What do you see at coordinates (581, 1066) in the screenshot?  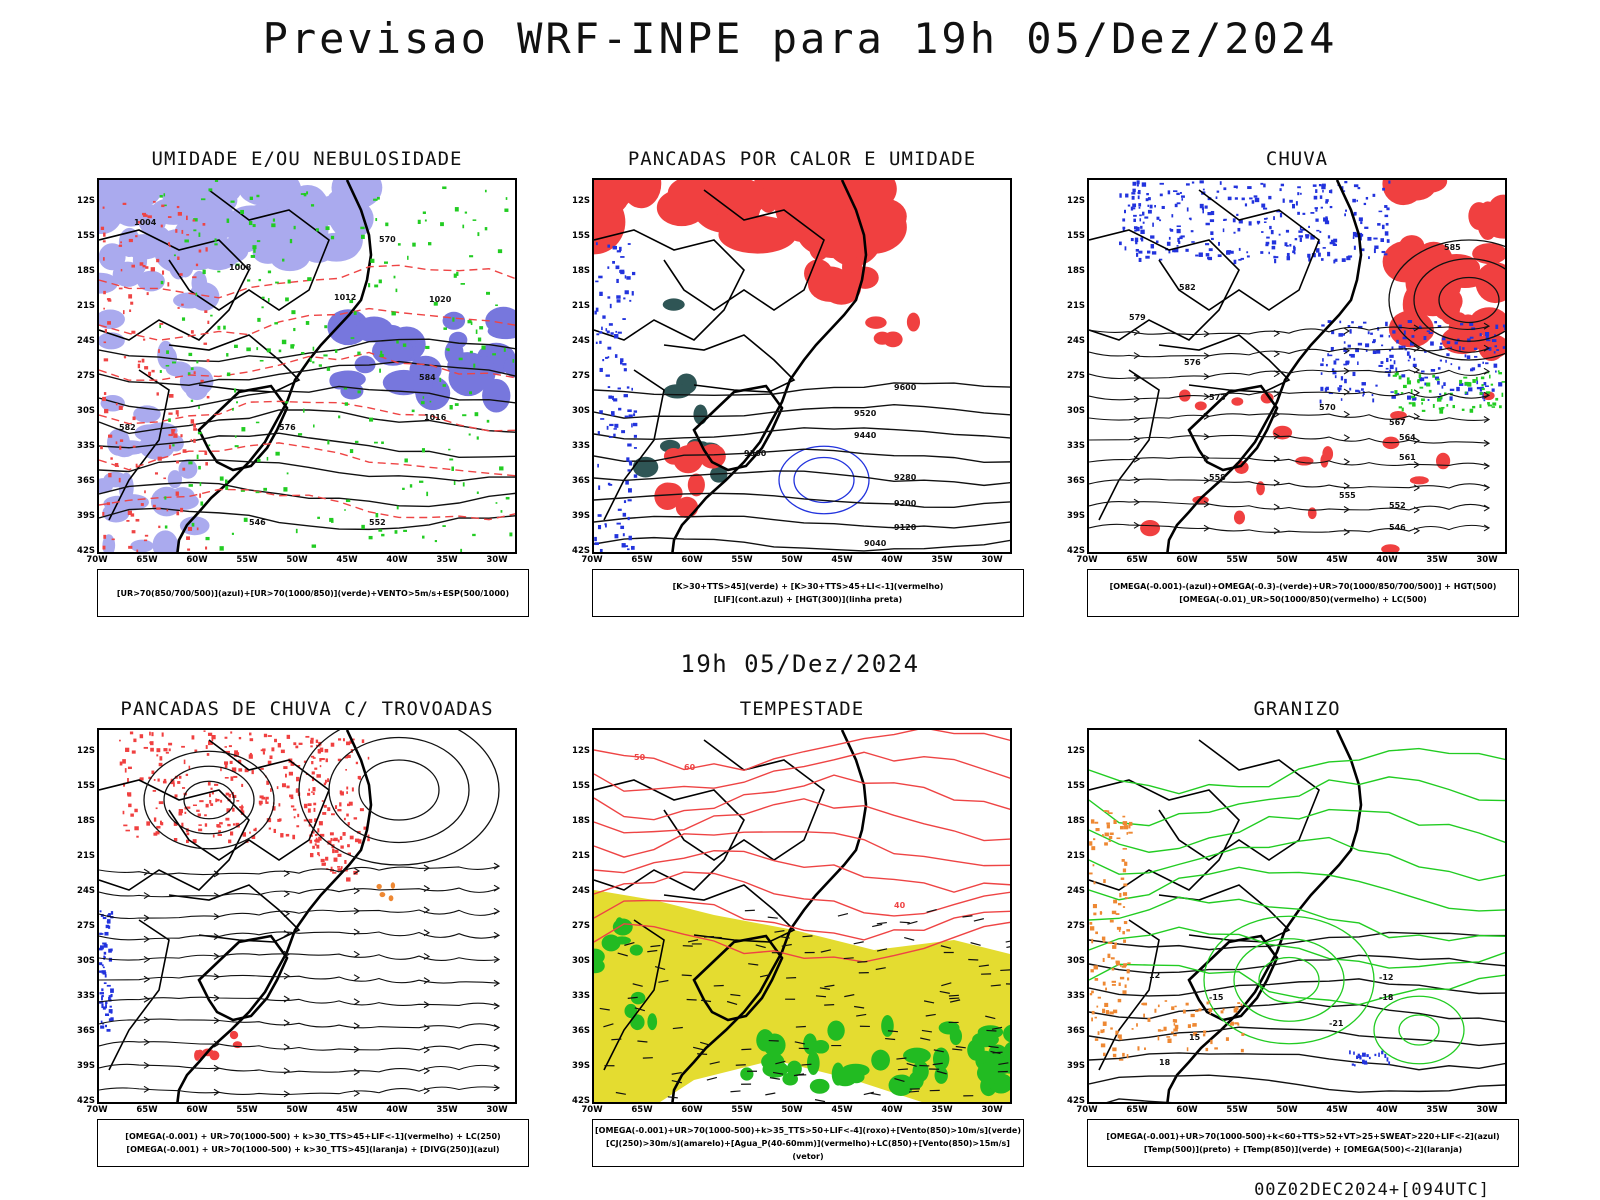 I see `latitude-tick-label: 39S` at bounding box center [581, 1066].